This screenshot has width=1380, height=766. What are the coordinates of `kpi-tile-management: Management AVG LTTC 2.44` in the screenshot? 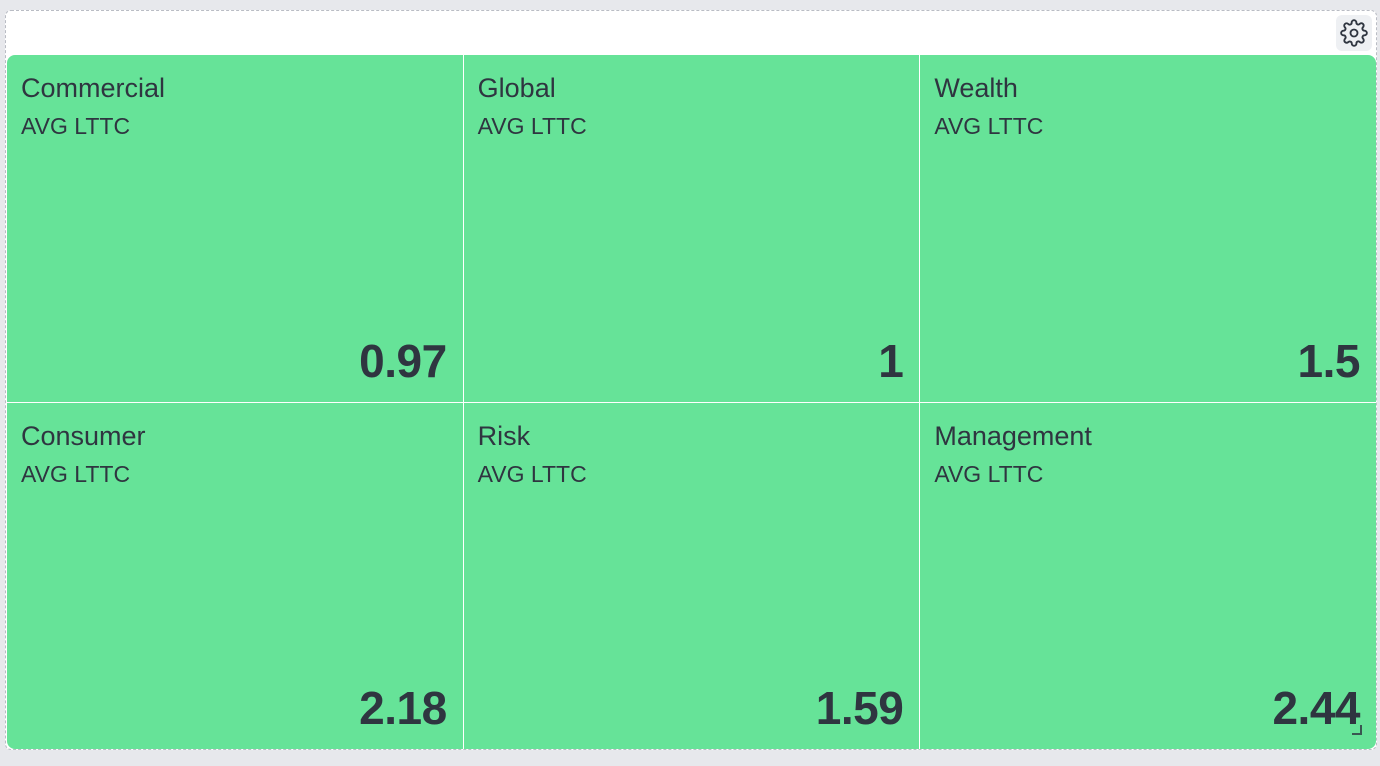 It's located at (1148, 575).